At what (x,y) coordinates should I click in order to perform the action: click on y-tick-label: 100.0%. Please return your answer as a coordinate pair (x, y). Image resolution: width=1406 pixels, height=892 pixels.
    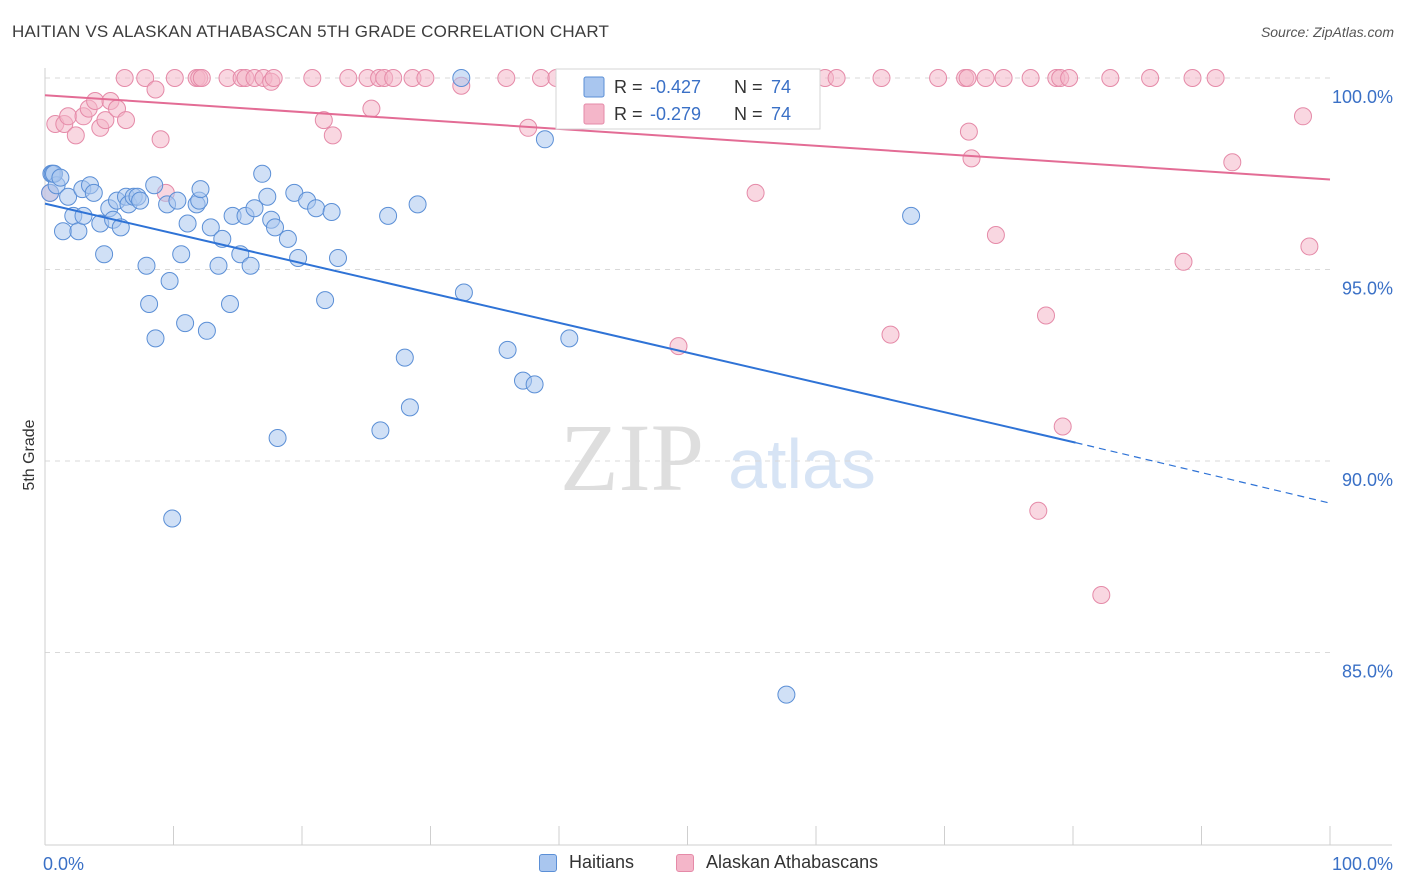
    Looking at the image, I should click on (1362, 97).